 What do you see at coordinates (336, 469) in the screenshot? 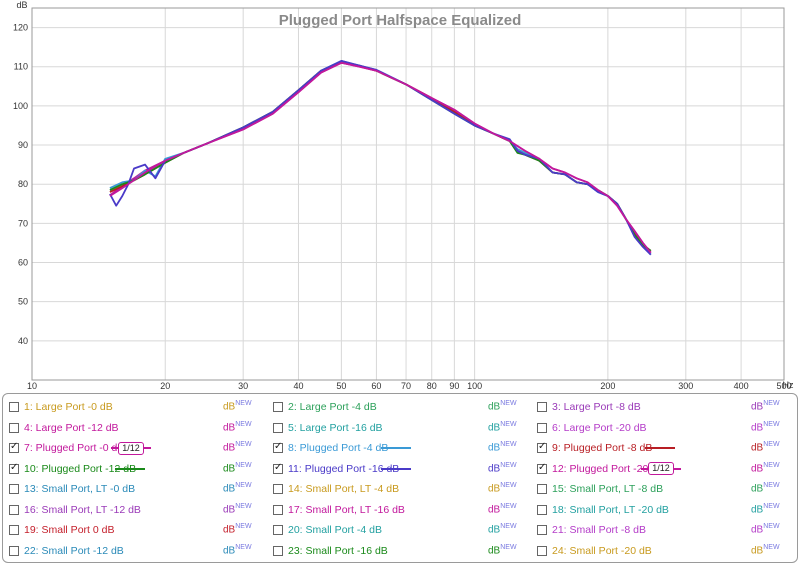
I see `legend-item: 11: Plugged Port -16 dB` at bounding box center [336, 469].